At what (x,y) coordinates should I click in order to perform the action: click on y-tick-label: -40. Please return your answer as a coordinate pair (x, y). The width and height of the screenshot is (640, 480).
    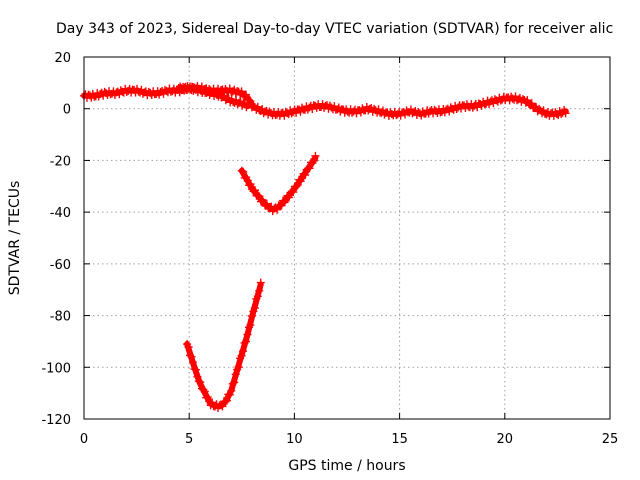
    Looking at the image, I should click on (60, 213).